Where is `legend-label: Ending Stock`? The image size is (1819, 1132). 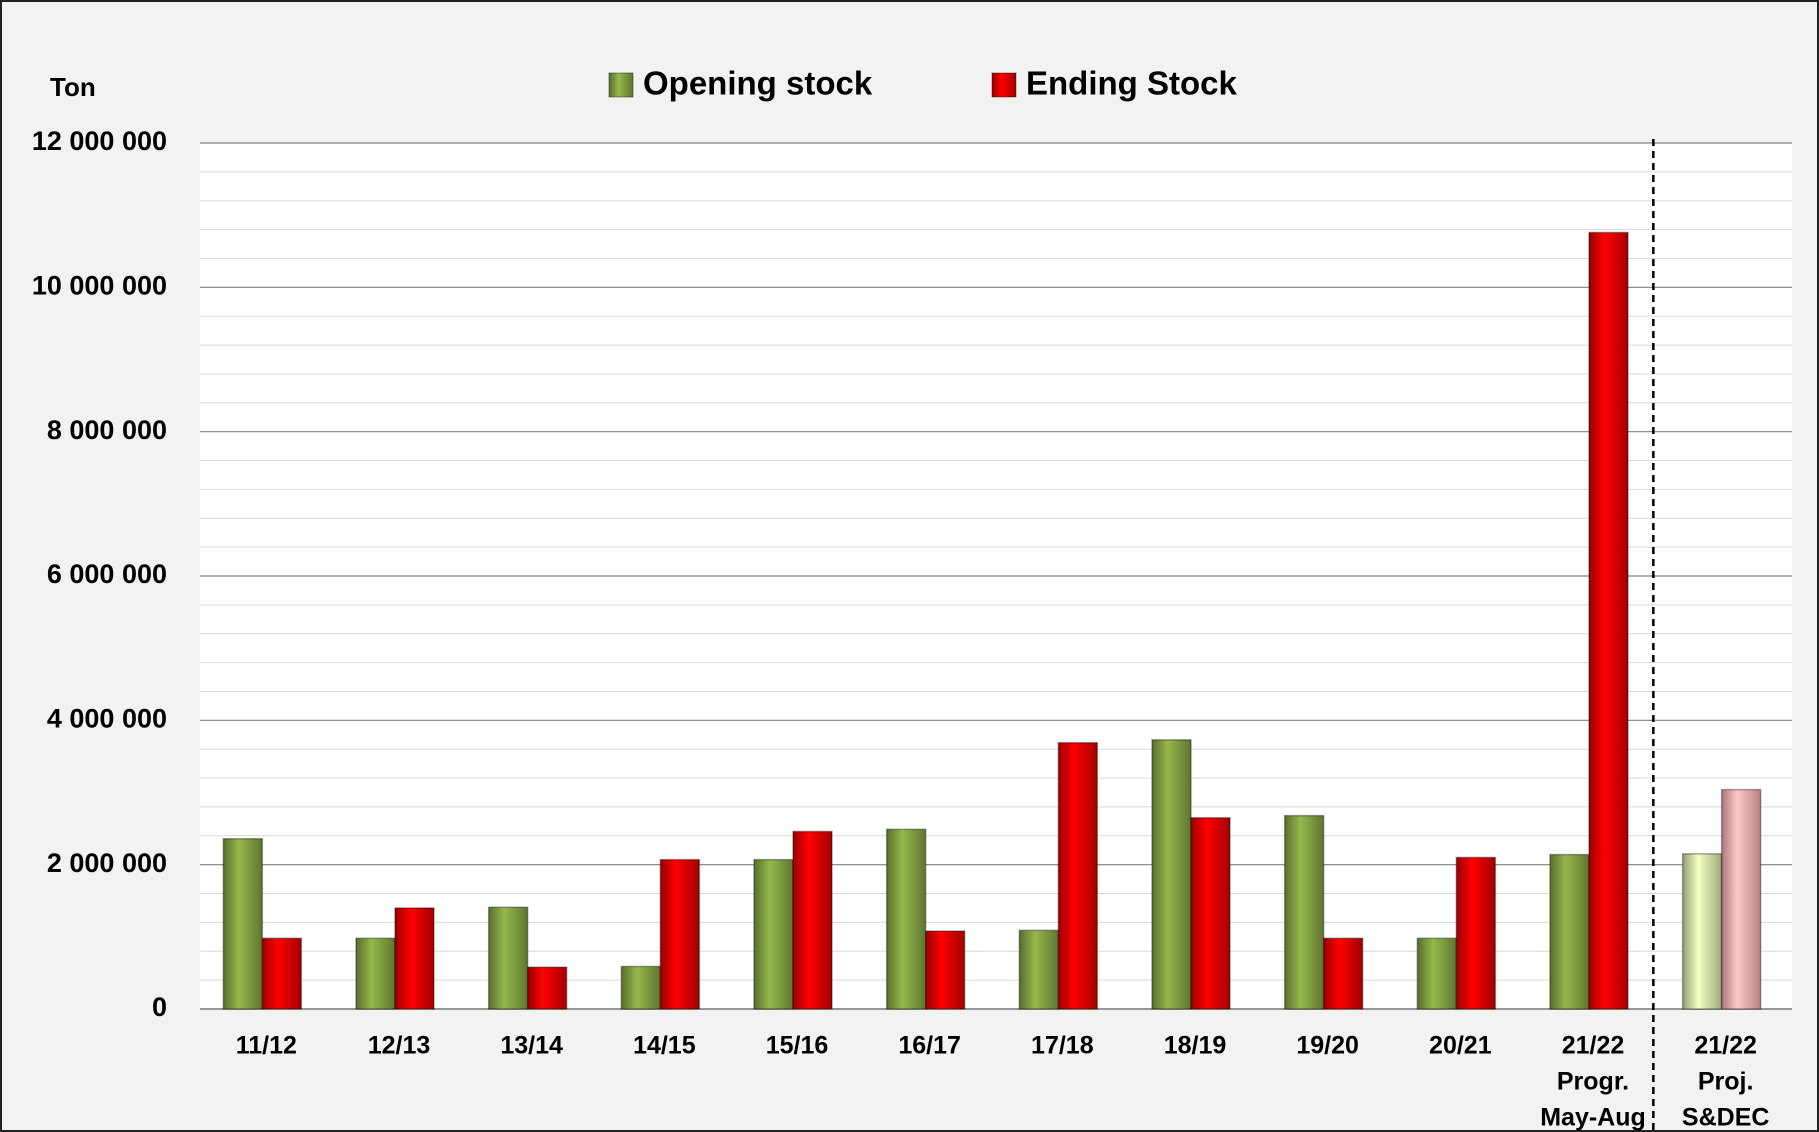 legend-label: Ending Stock is located at coordinates (1131, 83).